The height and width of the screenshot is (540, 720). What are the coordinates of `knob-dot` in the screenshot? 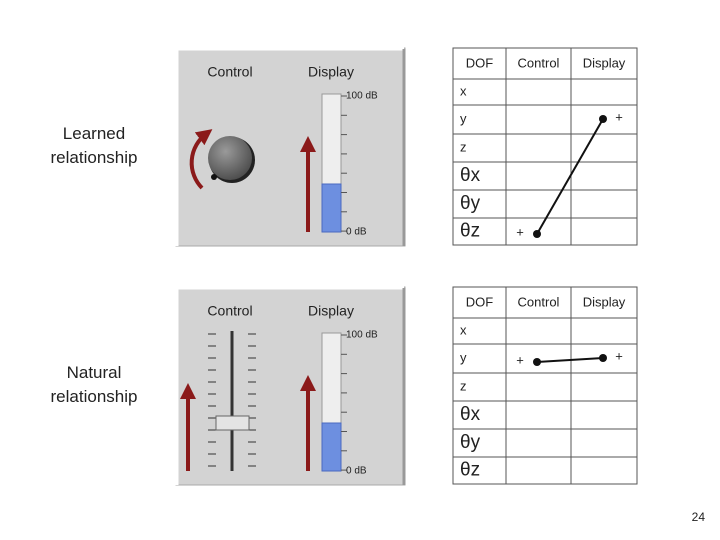 It's located at (214, 177).